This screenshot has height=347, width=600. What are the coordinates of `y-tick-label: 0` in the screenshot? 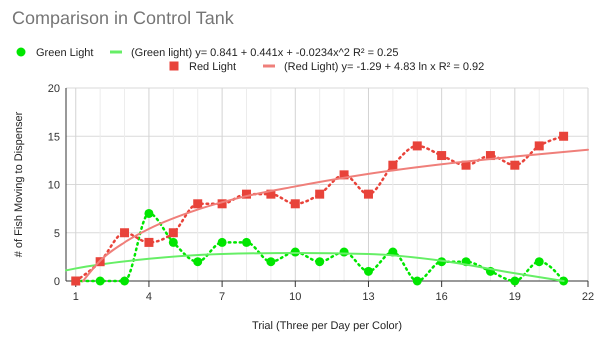 It's located at (57, 282).